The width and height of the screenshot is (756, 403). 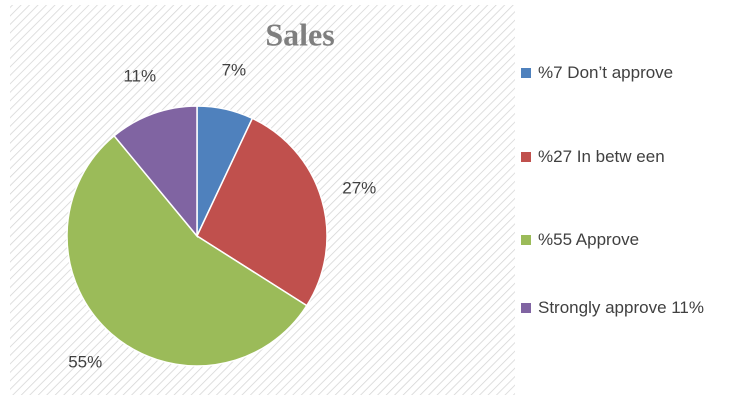 What do you see at coordinates (85, 361) in the screenshot?
I see `data-label: 55%` at bounding box center [85, 361].